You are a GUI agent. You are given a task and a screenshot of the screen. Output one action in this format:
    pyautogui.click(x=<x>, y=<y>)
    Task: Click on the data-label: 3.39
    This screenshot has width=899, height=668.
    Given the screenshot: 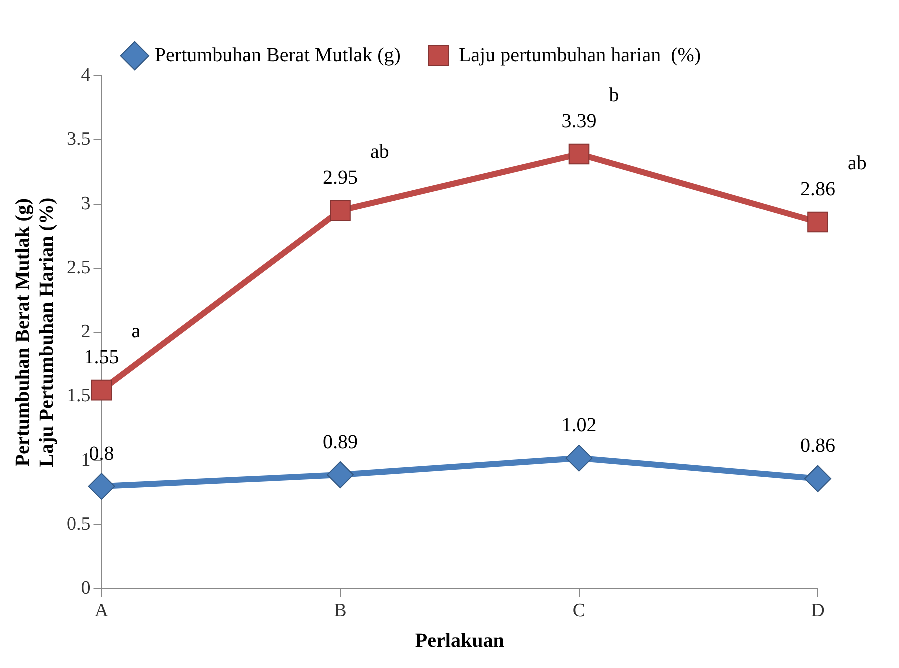 What is the action you would take?
    pyautogui.click(x=579, y=121)
    